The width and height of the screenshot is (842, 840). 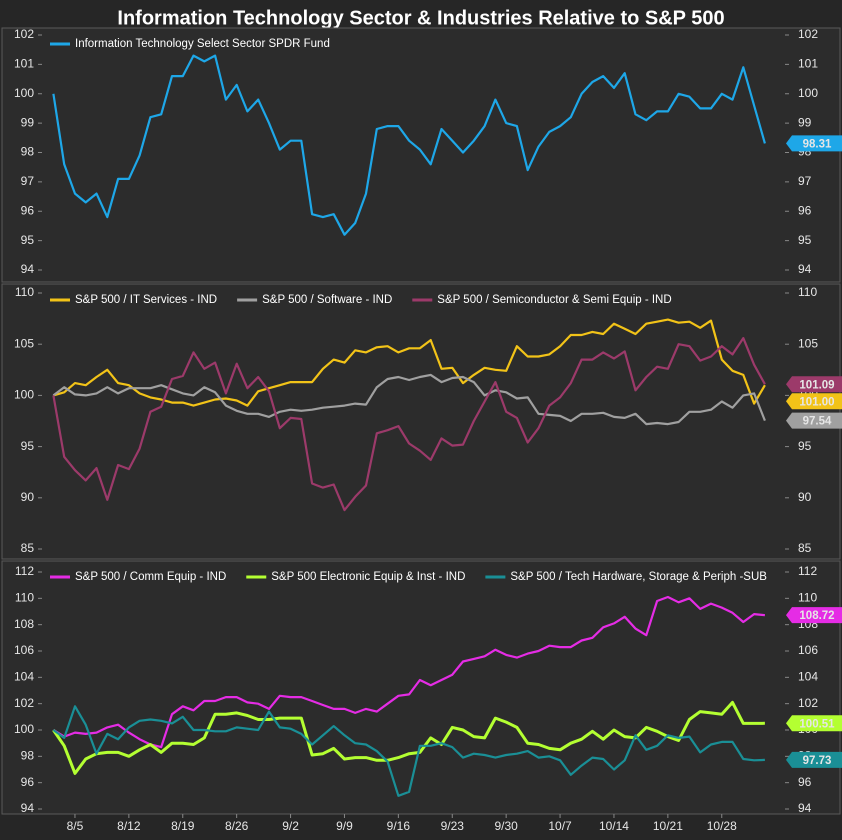 What do you see at coordinates (808, 677) in the screenshot?
I see `y2-tick-label: 104` at bounding box center [808, 677].